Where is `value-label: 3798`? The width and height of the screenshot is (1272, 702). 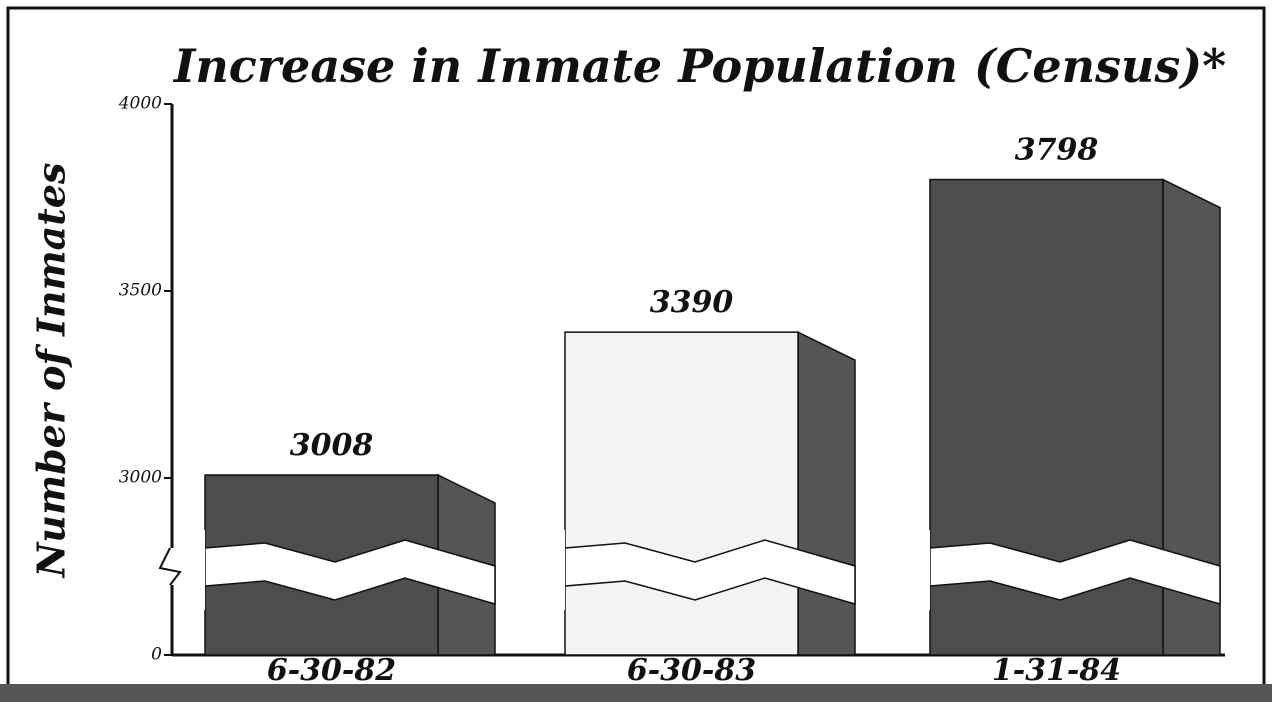
value-label: 3798 is located at coordinates (1057, 150).